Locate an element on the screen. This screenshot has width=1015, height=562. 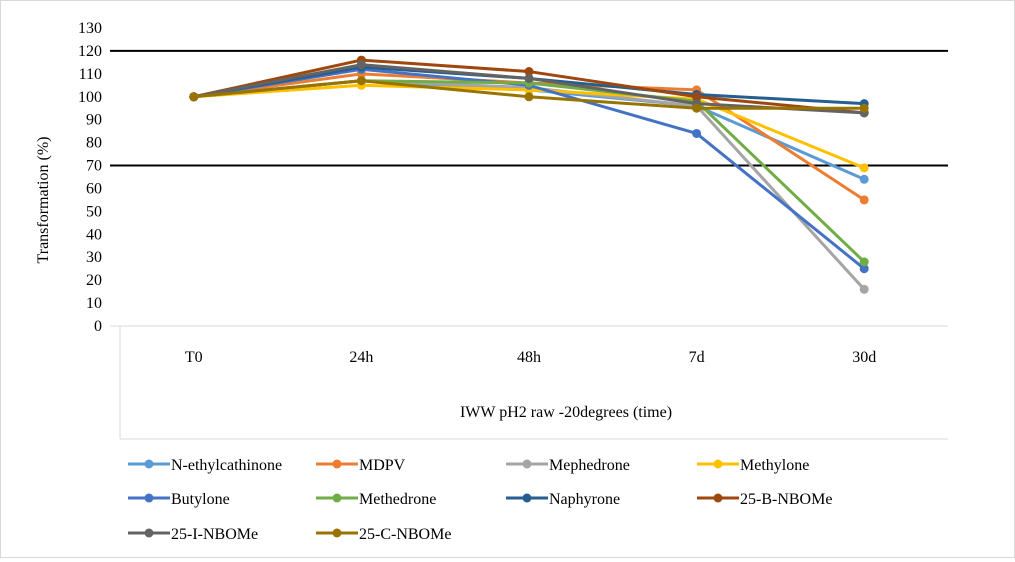
y-tick-label: 0 is located at coordinates (98, 326).